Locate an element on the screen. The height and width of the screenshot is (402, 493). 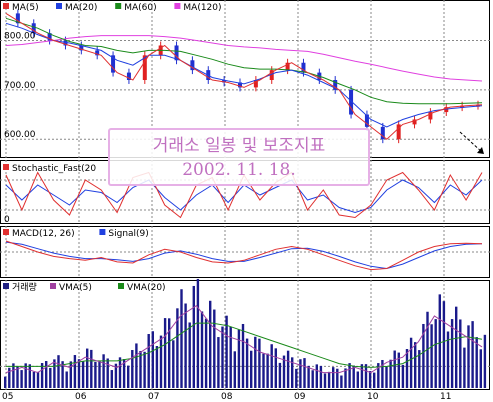
price-legend-label: MA(5) is located at coordinates (25, 8).